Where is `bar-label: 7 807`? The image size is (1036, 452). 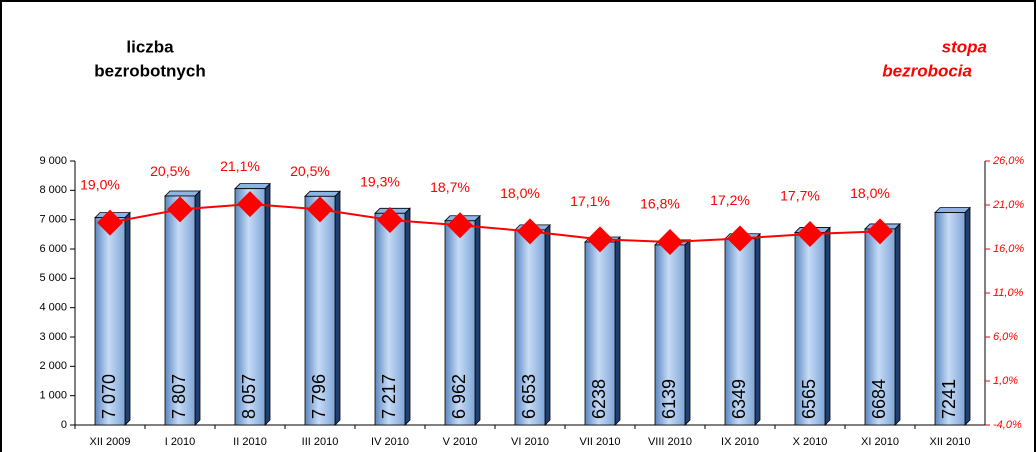
bar-label: 7 807 is located at coordinates (179, 396).